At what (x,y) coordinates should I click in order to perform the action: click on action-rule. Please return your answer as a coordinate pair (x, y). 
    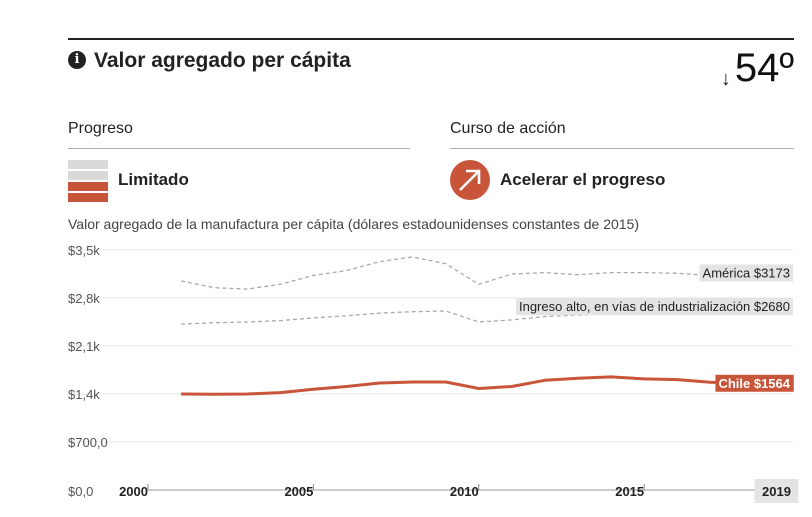
    Looking at the image, I should click on (622, 148).